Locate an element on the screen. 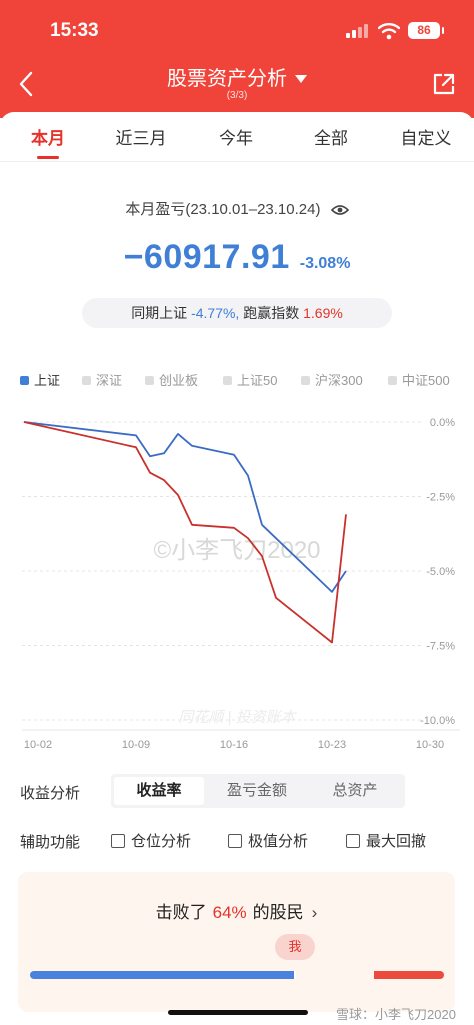  active-tab-indicator is located at coordinates (48, 157).